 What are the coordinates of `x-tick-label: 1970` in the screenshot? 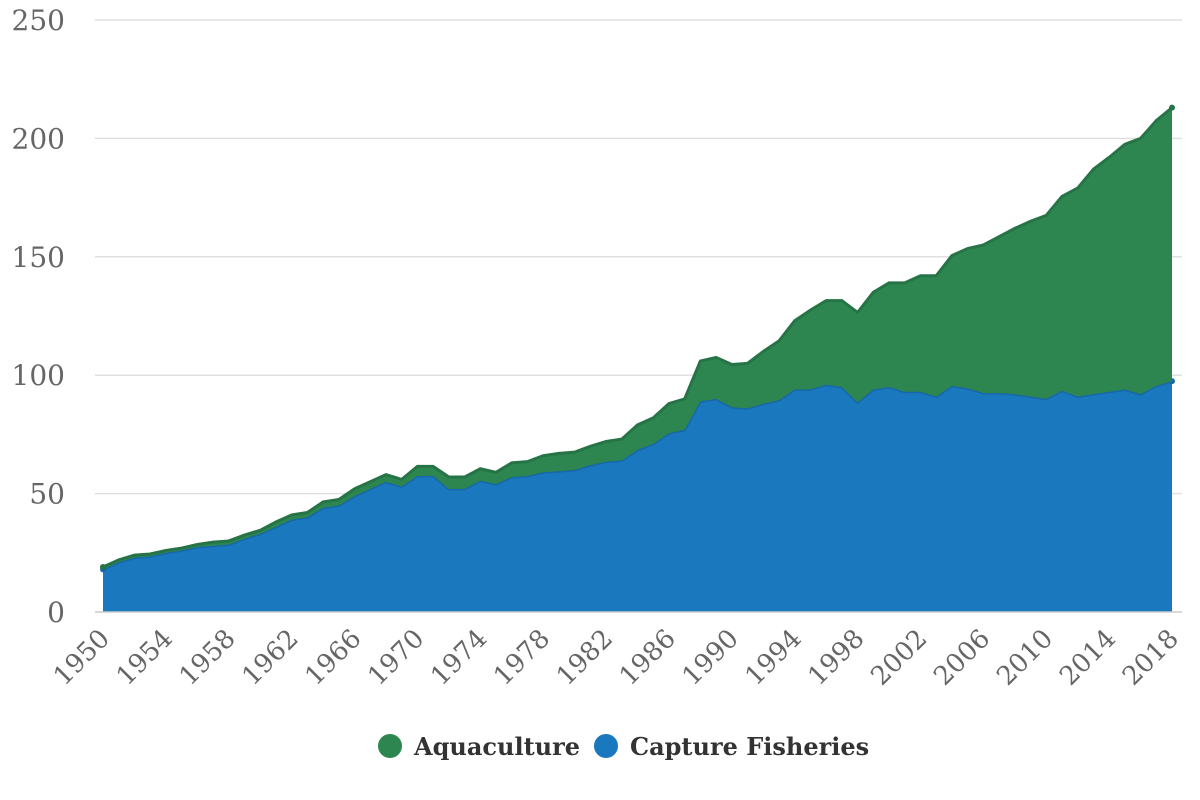 It's located at (396, 658).